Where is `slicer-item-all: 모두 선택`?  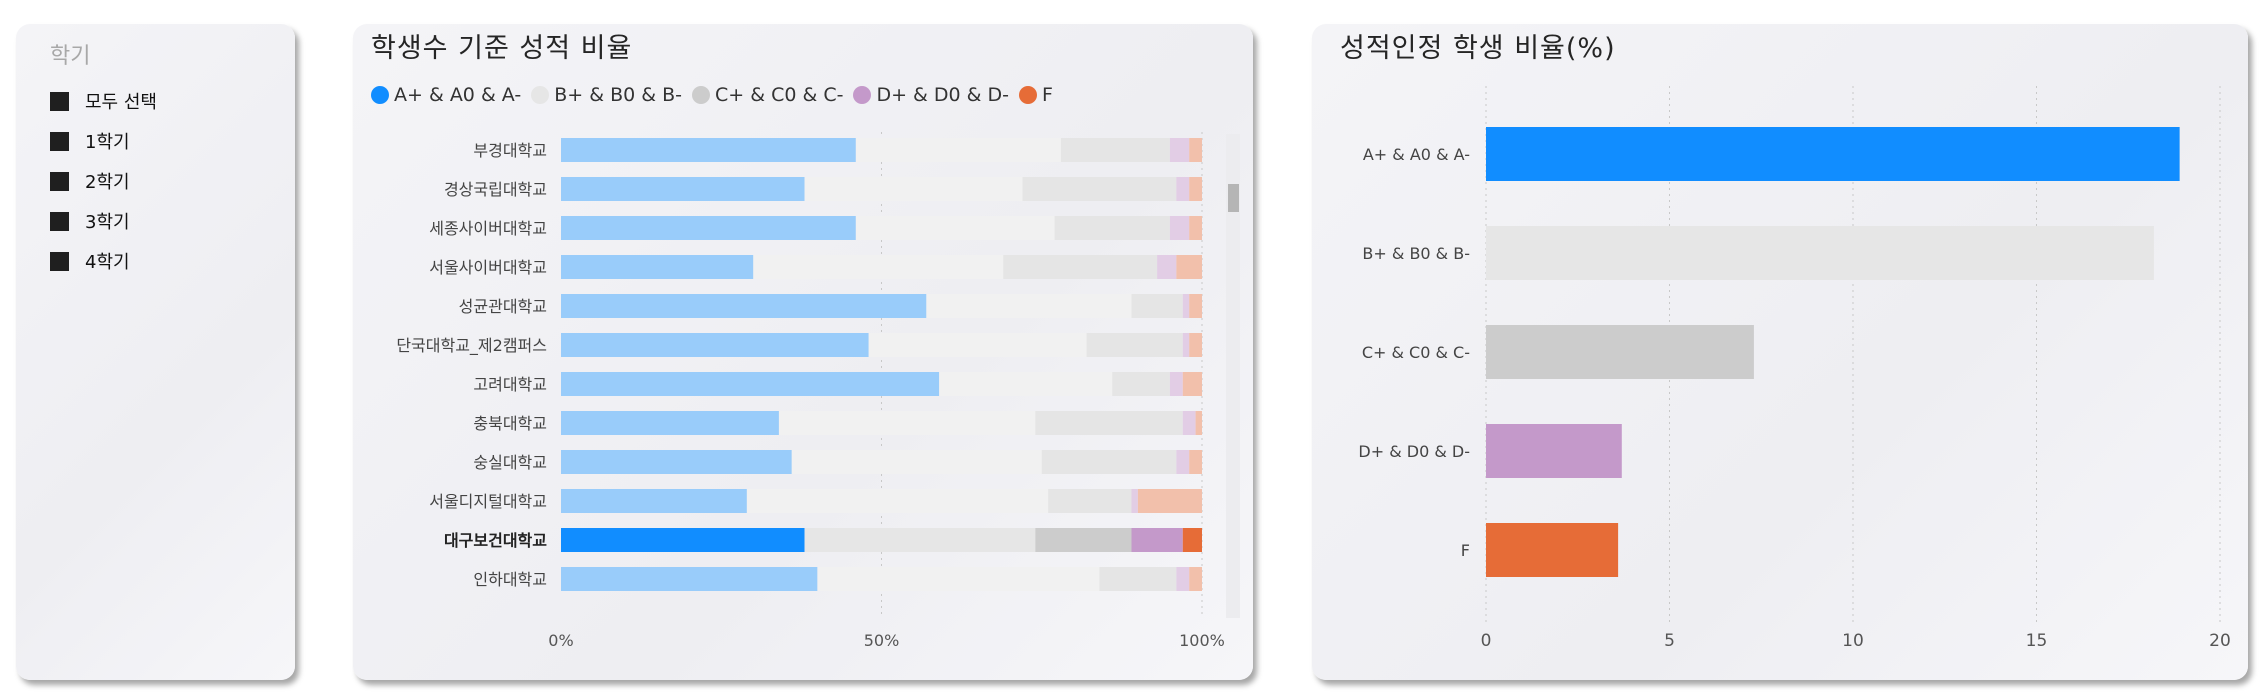
slicer-item-all: 모두 선택 is located at coordinates (103, 101).